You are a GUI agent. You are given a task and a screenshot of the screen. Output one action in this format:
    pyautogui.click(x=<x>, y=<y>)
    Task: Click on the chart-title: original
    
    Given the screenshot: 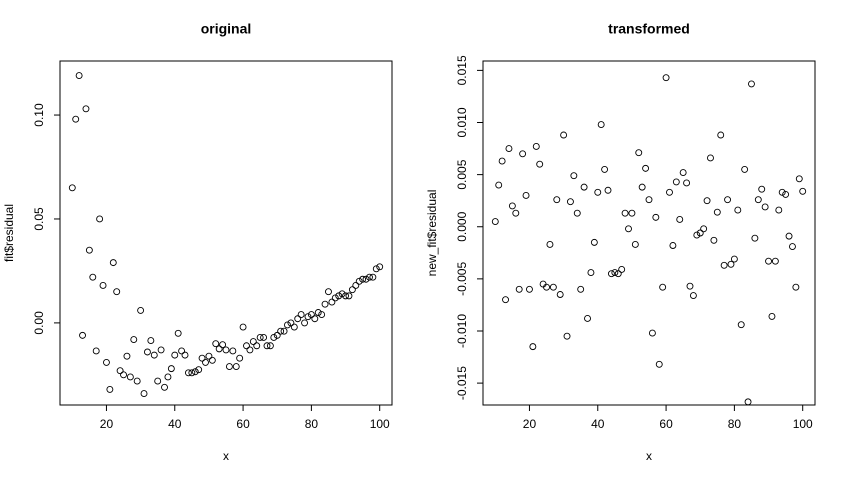 What is the action you would take?
    pyautogui.click(x=226, y=29)
    